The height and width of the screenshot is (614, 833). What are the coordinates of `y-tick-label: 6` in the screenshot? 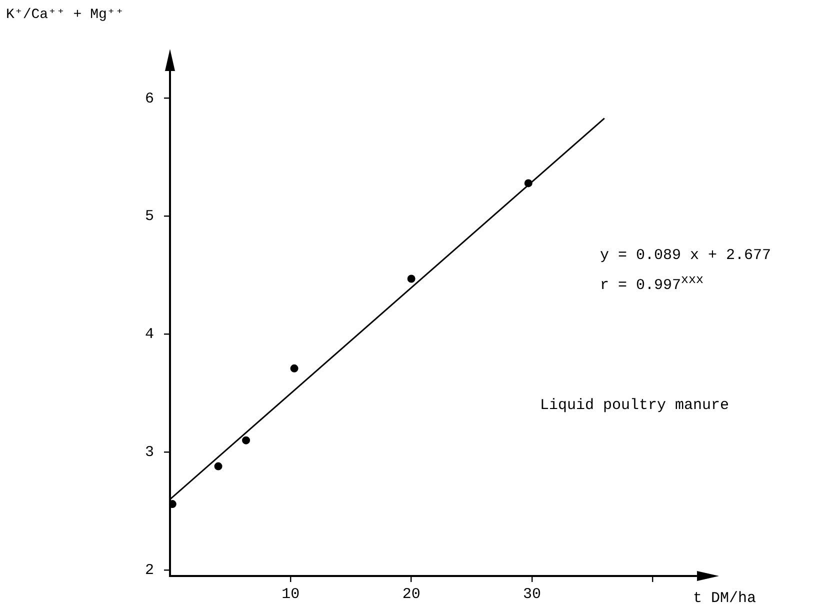 It's located at (149, 99).